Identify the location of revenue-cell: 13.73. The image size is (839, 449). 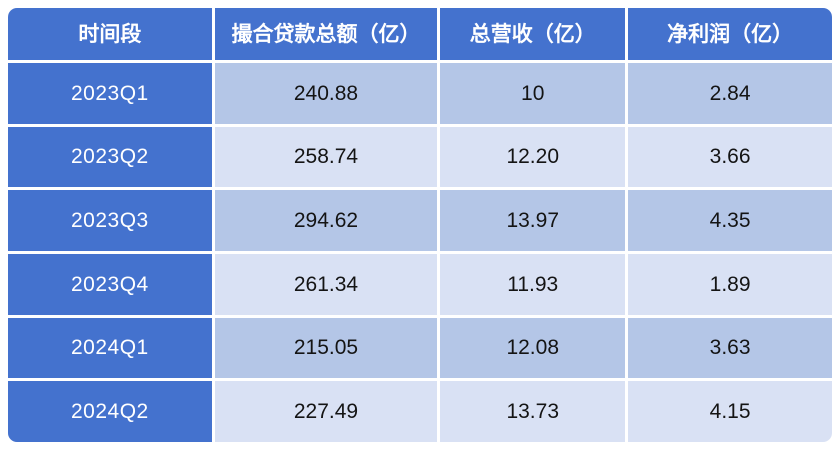
(533, 411).